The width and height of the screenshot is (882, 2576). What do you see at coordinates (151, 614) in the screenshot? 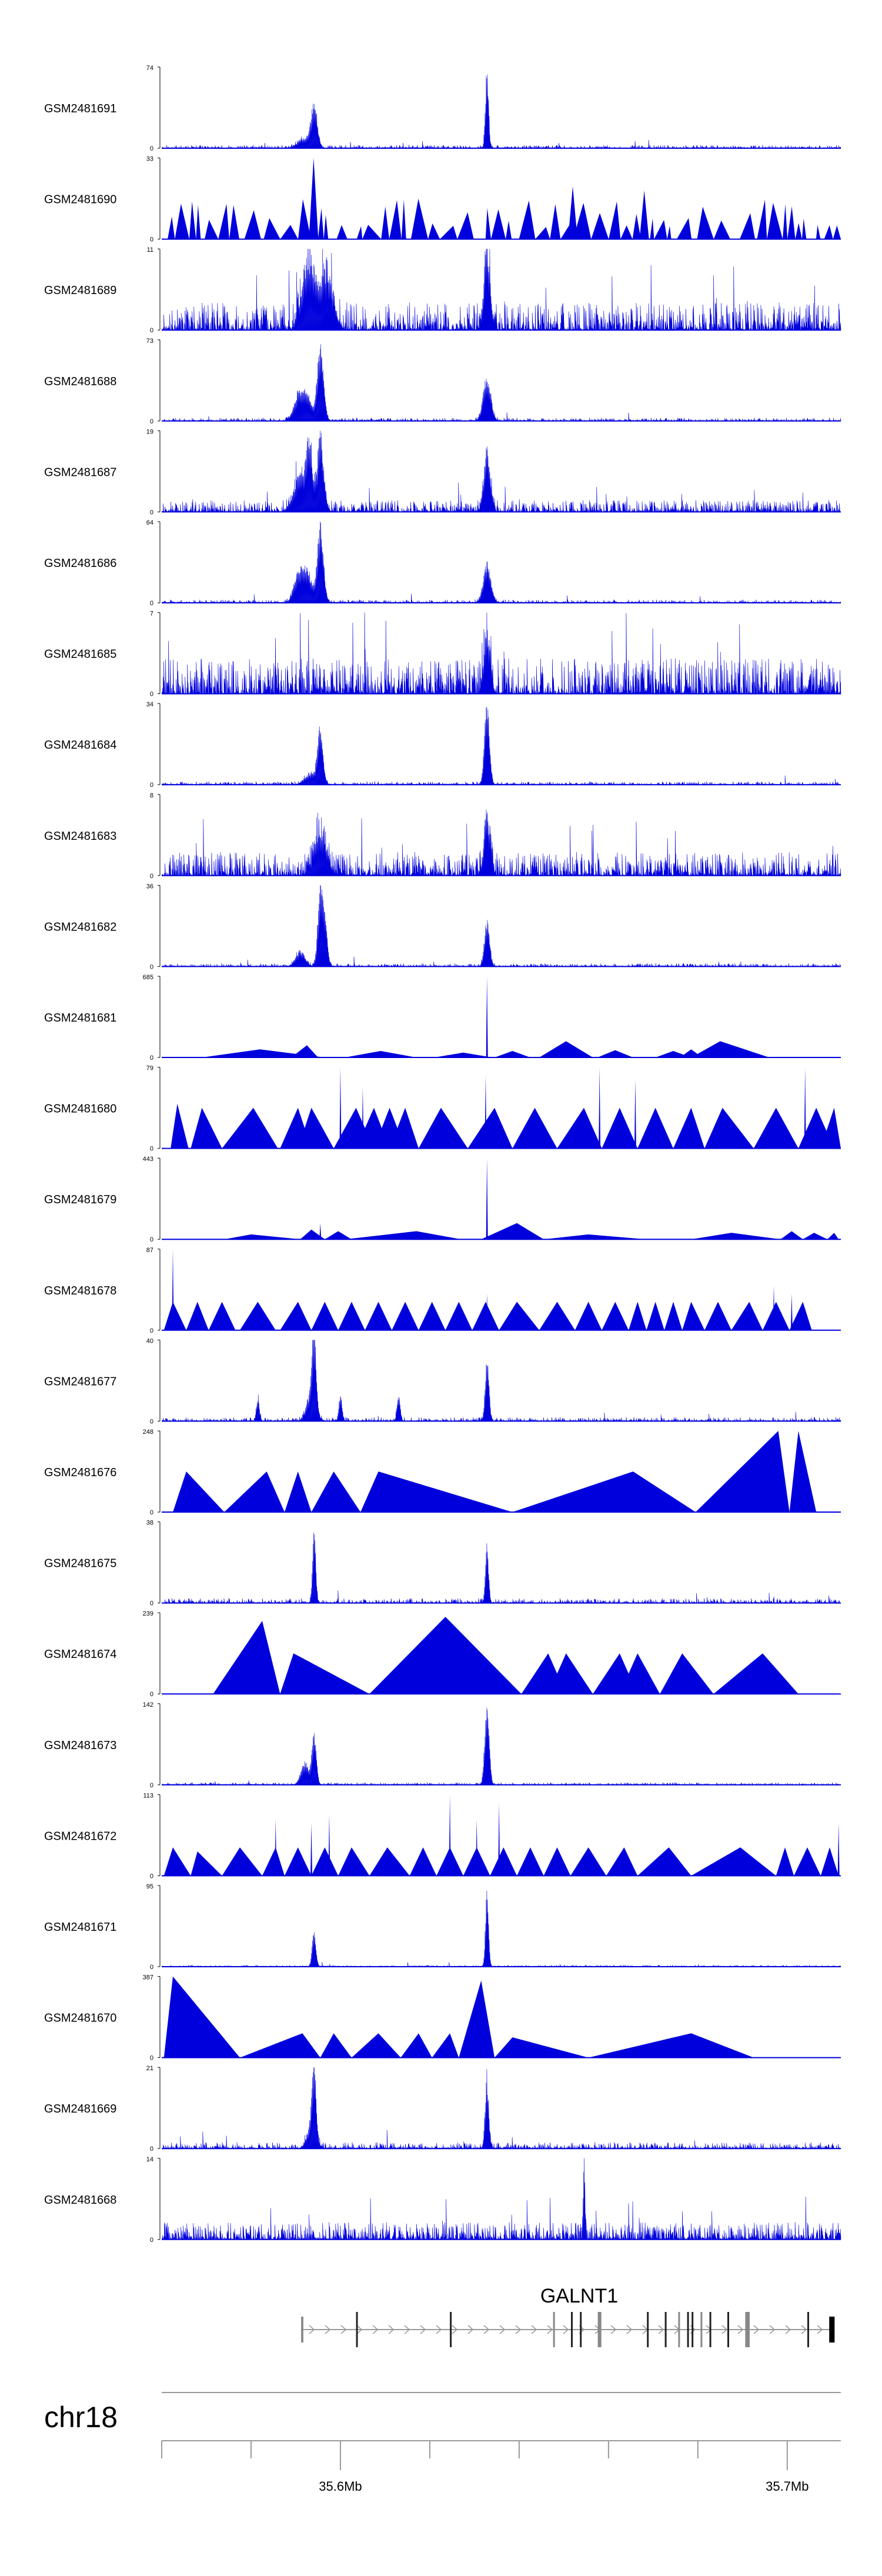
I see `y-max-label: 7` at bounding box center [151, 614].